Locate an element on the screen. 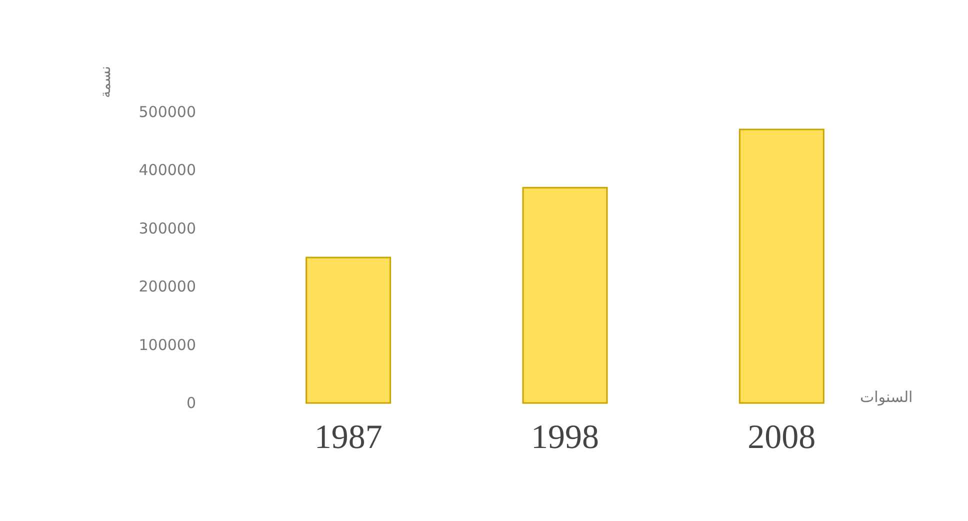  y-tick-label: 200000 is located at coordinates (167, 287).